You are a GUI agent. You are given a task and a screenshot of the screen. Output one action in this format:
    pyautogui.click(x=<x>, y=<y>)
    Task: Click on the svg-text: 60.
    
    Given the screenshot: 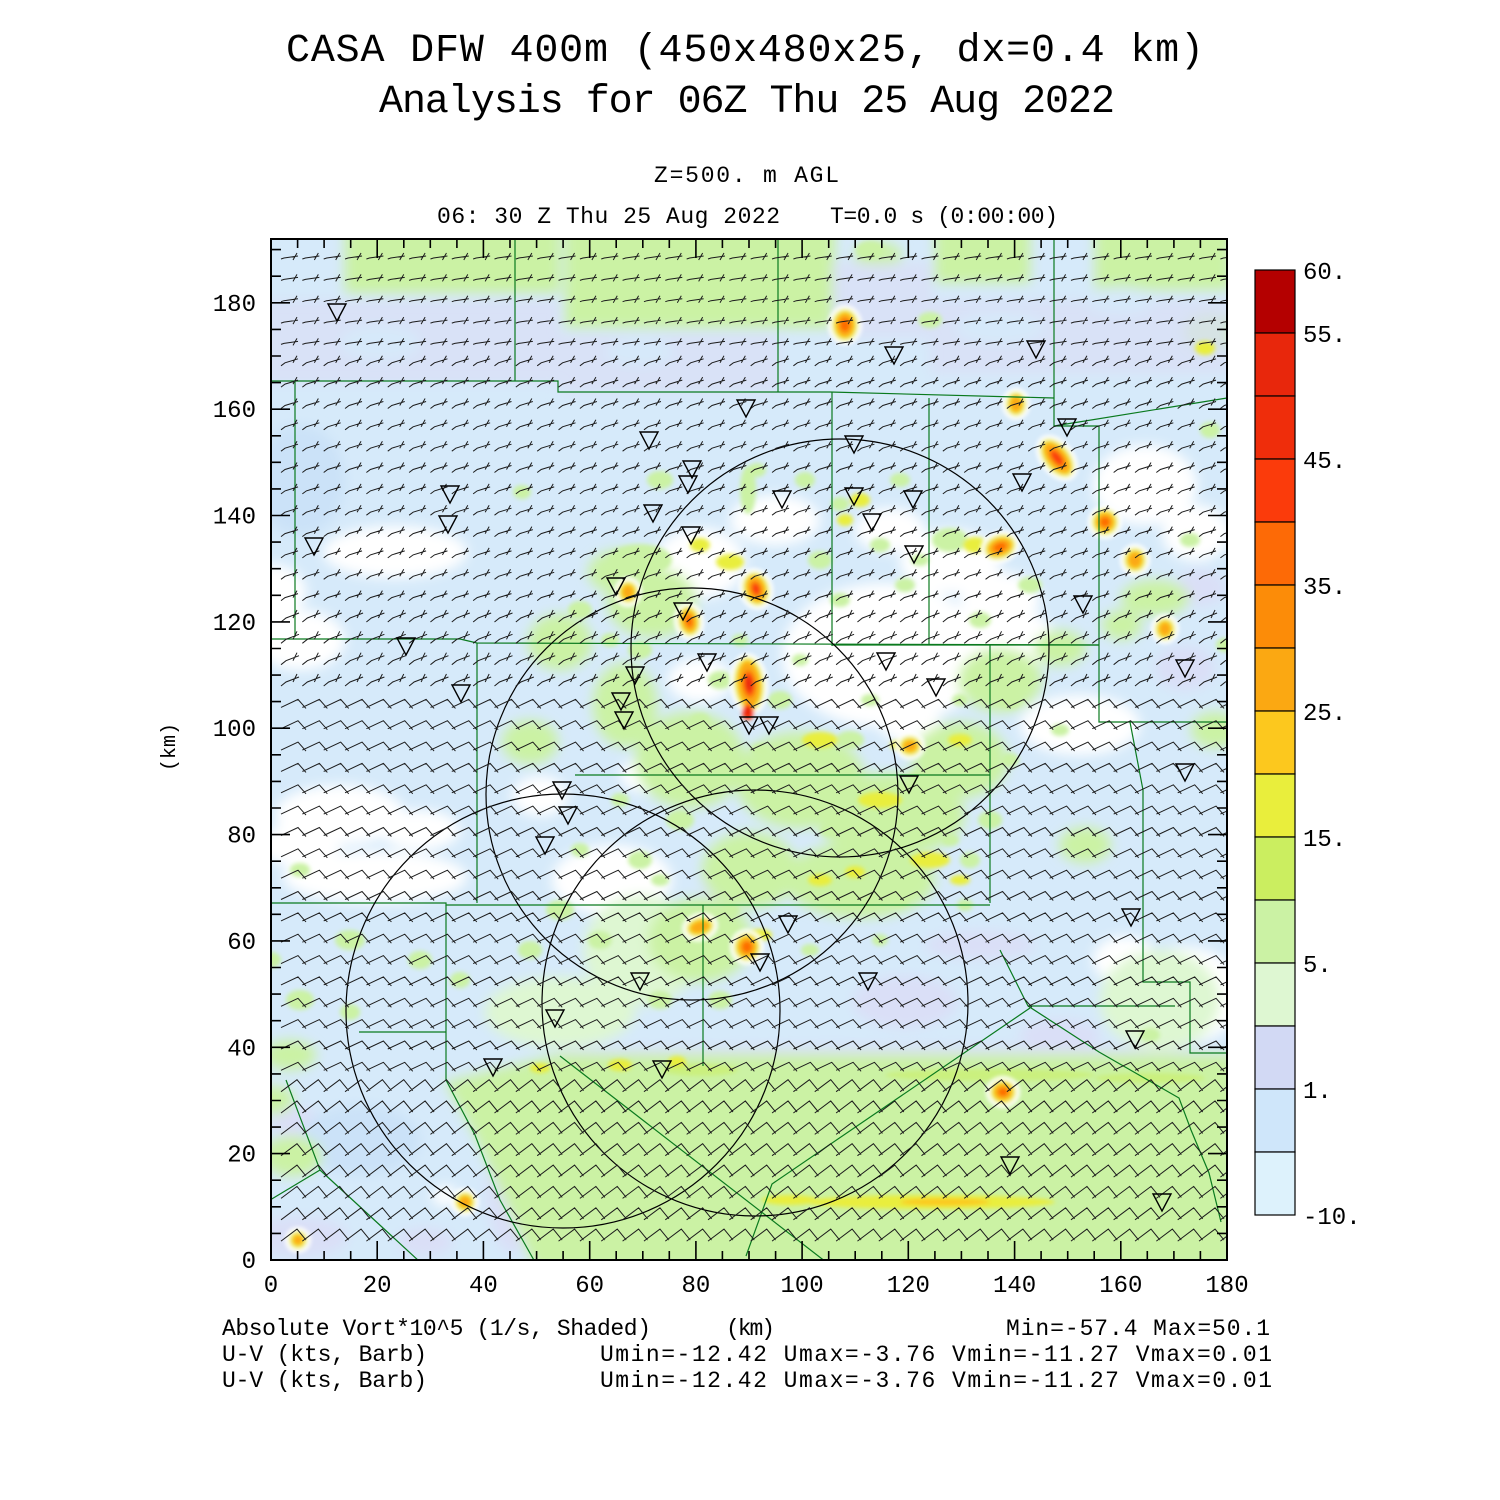 What is the action you would take?
    pyautogui.click(x=1324, y=273)
    